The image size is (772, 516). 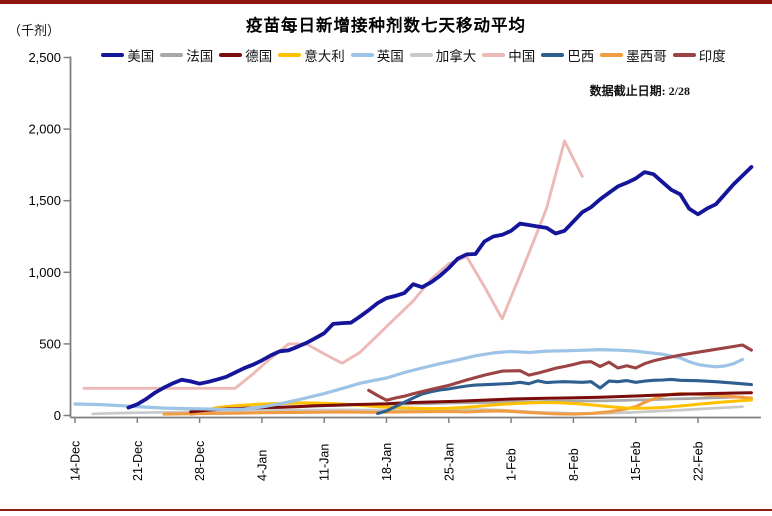 I want to click on legend-label-india: 印度, so click(x=712, y=56).